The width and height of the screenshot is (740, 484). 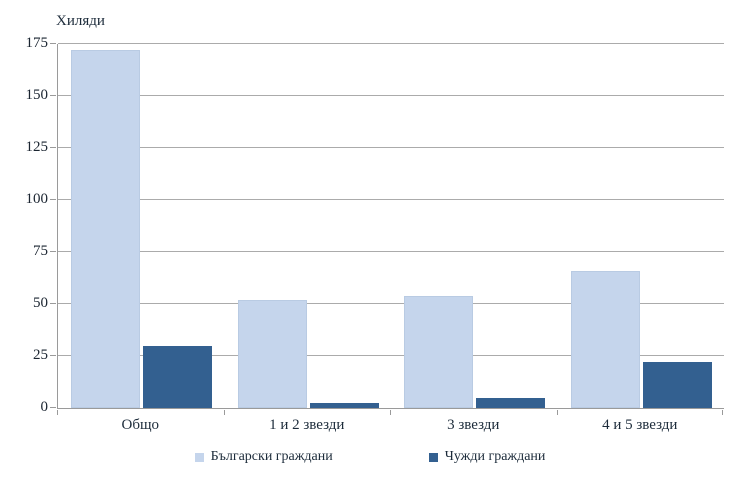 What do you see at coordinates (44, 407) in the screenshot?
I see `y-tick-label: 0` at bounding box center [44, 407].